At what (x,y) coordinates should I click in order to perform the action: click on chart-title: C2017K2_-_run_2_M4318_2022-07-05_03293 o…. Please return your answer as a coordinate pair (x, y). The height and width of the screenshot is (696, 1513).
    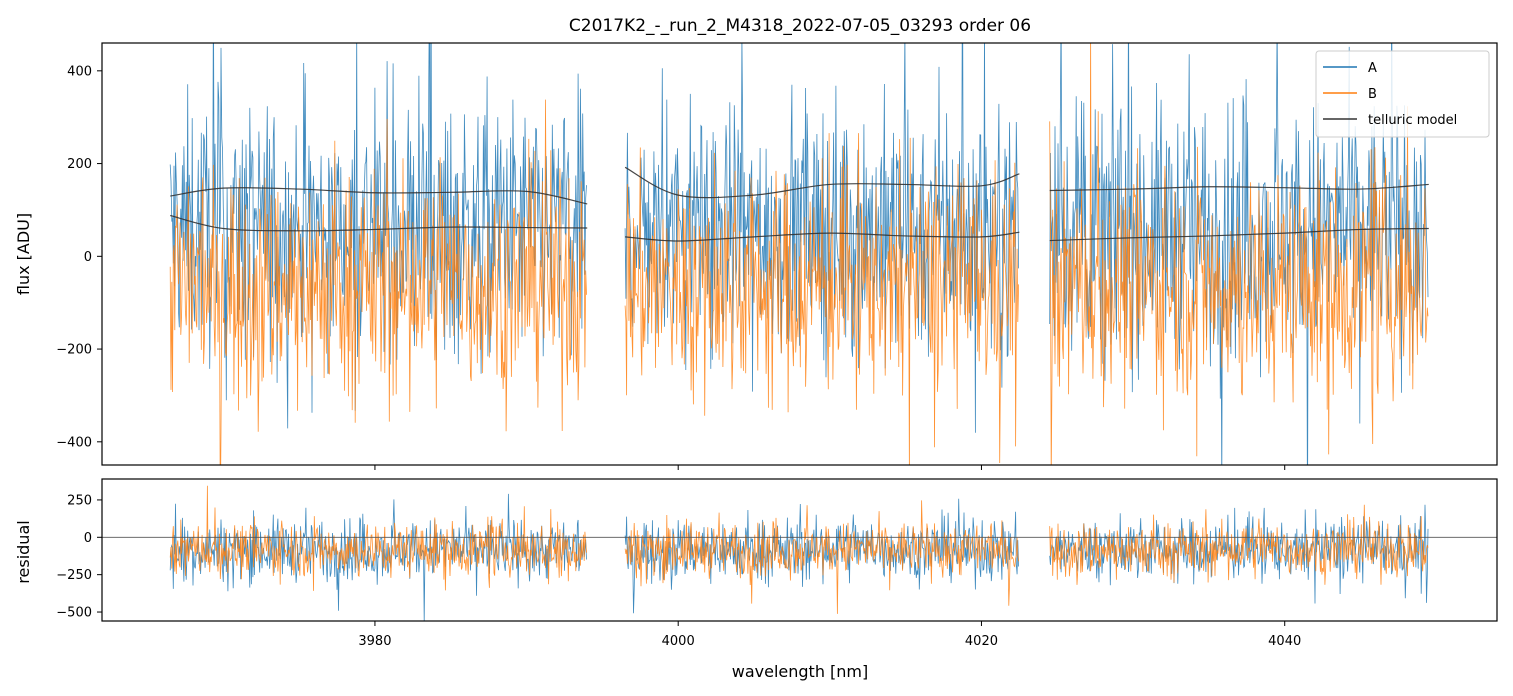
    Looking at the image, I should click on (800, 26).